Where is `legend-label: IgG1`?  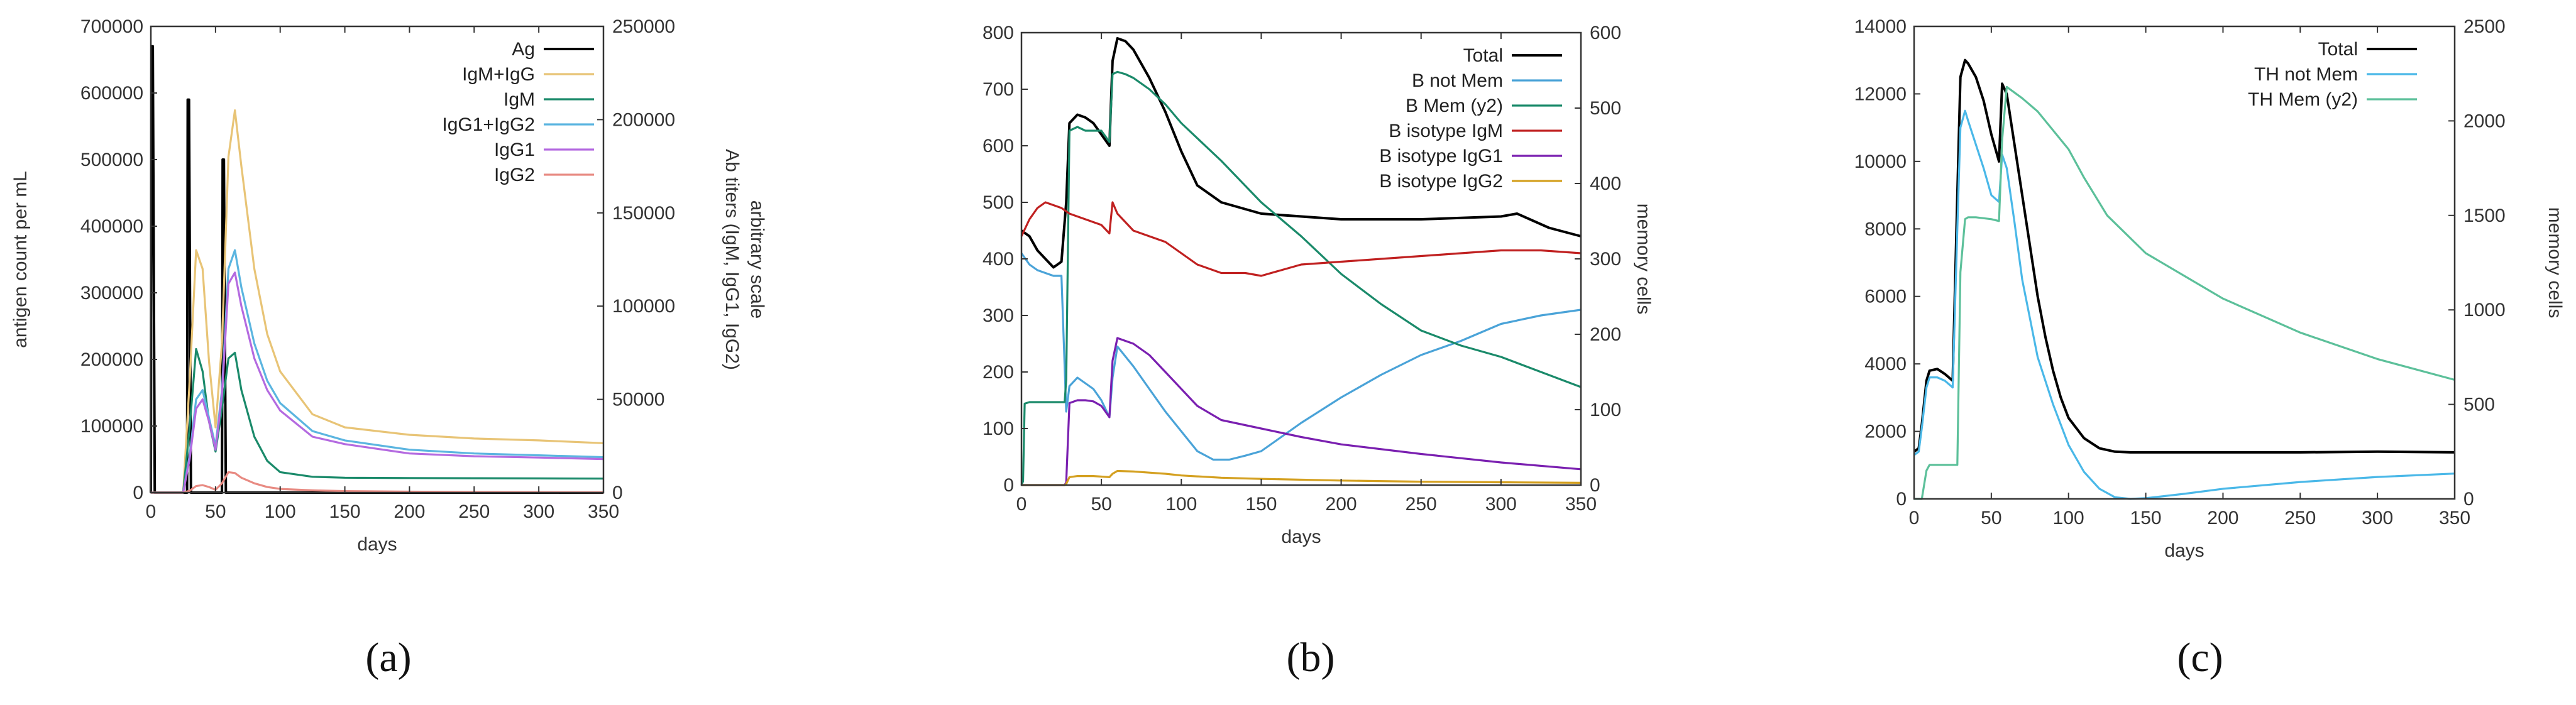
legend-label: IgG1 is located at coordinates (515, 149).